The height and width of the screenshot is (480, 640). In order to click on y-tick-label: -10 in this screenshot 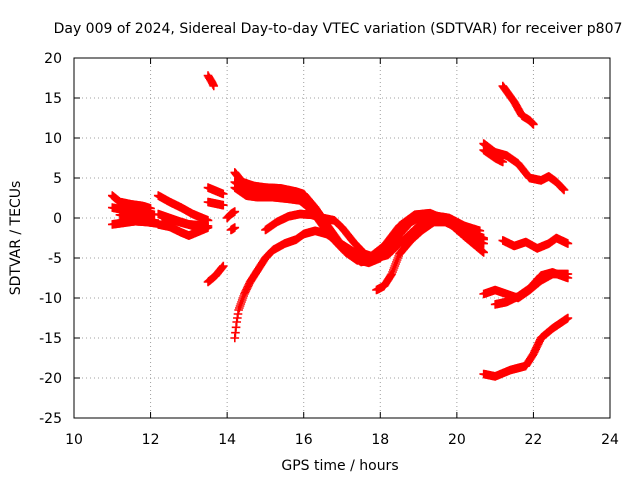, I will do `click(50, 299)`.